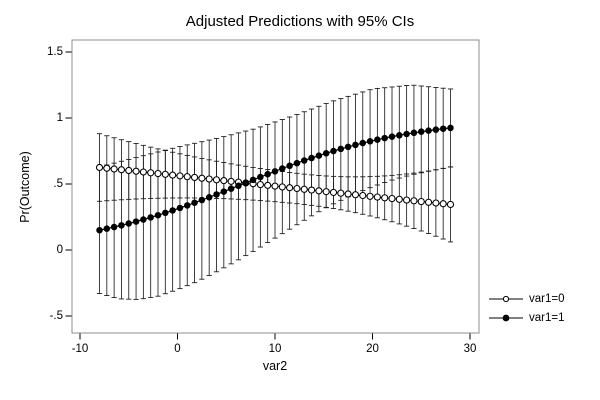  What do you see at coordinates (506, 298) in the screenshot?
I see `legend-marker-open-circle-icon` at bounding box center [506, 298].